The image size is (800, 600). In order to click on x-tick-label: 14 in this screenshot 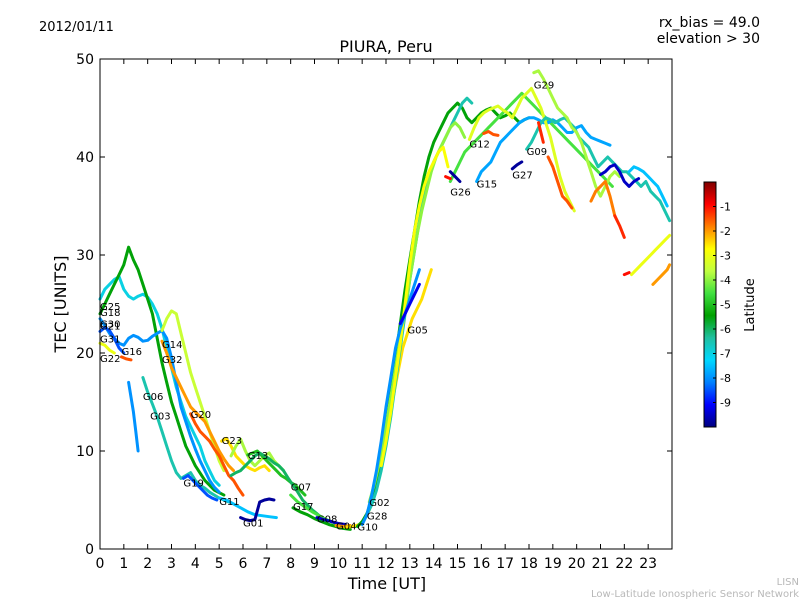, I will do `click(434, 564)`.